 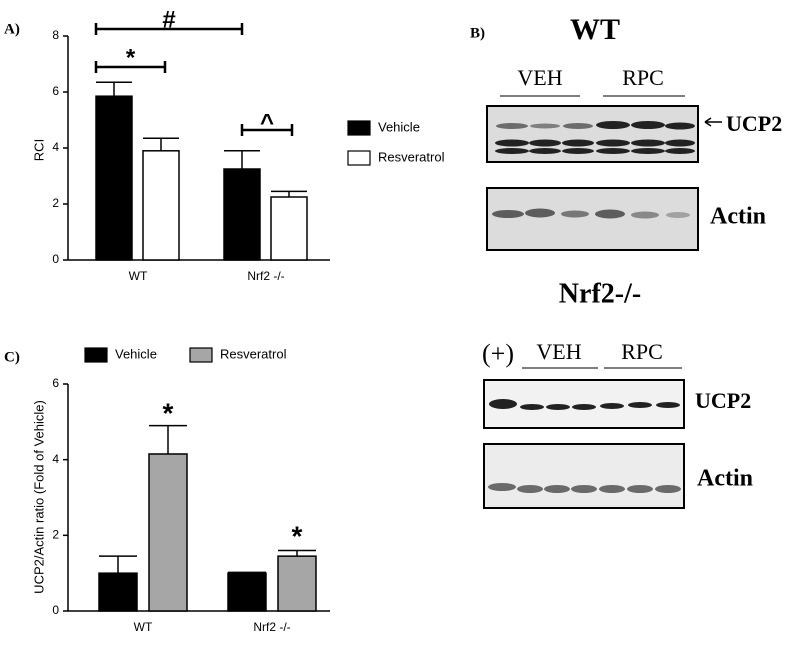 What do you see at coordinates (498, 353) in the screenshot?
I see `control-label: (+)` at bounding box center [498, 353].